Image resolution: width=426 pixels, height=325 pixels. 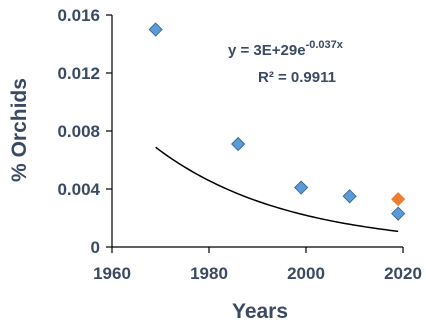 What do you see at coordinates (78, 73) in the screenshot?
I see `y-tick-label: 0.012` at bounding box center [78, 73].